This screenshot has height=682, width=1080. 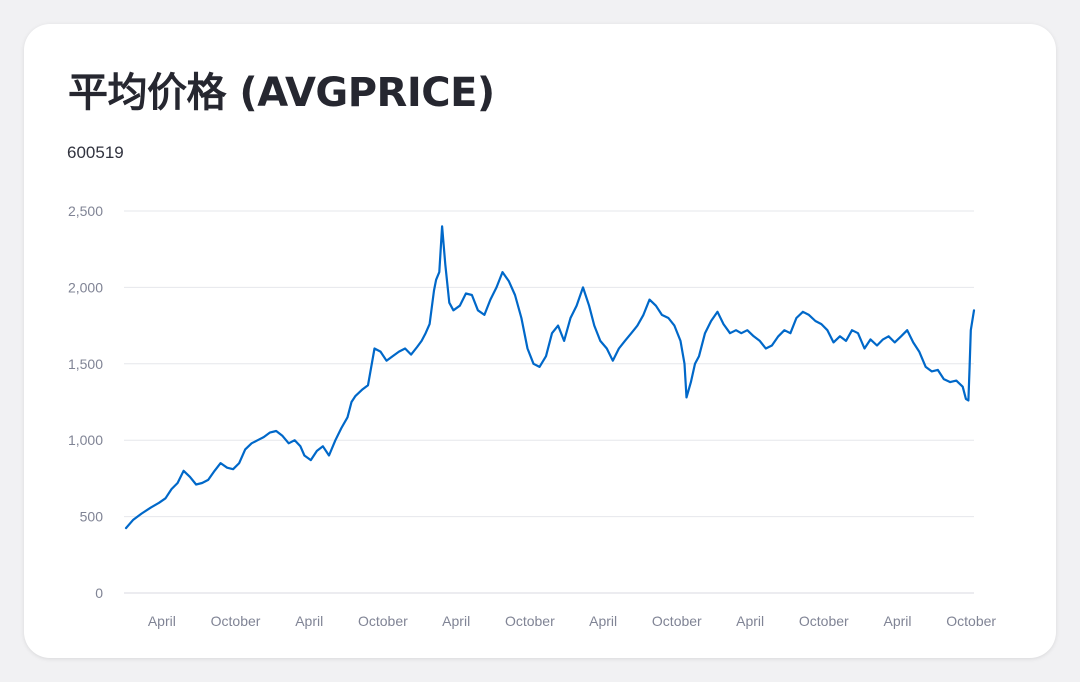 I want to click on y-tick-label: 1,000, so click(x=85, y=440).